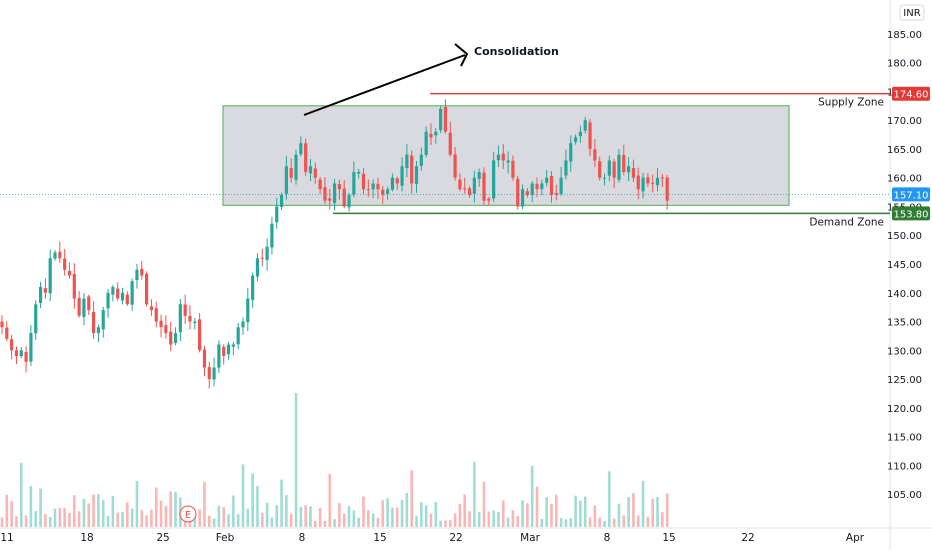 This screenshot has width=932, height=555. What do you see at coordinates (904, 438) in the screenshot?
I see `y-tick-label: 115.00` at bounding box center [904, 438].